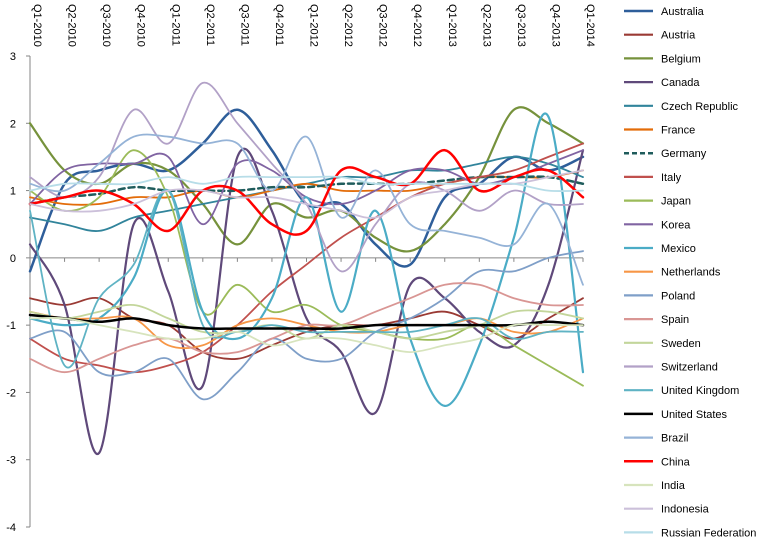 Image resolution: width=773 pixels, height=540 pixels. Describe the element at coordinates (678, 296) in the screenshot. I see `legend-label: Poland` at that location.